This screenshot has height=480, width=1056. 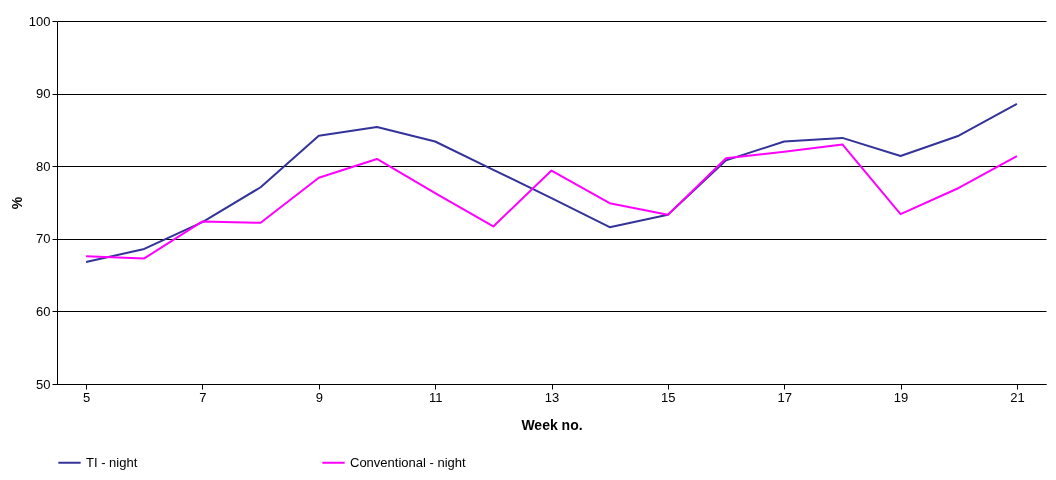 What do you see at coordinates (319, 397) in the screenshot?
I see `x-tick-label: 9` at bounding box center [319, 397].